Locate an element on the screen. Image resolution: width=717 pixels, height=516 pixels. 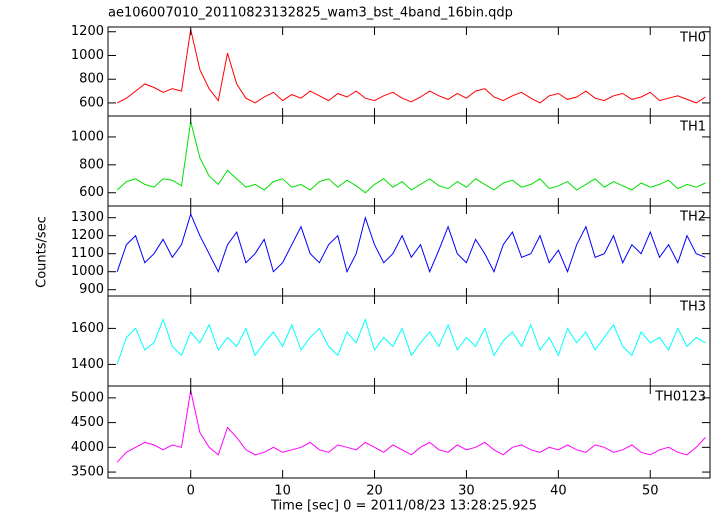
y-tick-label: 1400 is located at coordinates (87, 364).